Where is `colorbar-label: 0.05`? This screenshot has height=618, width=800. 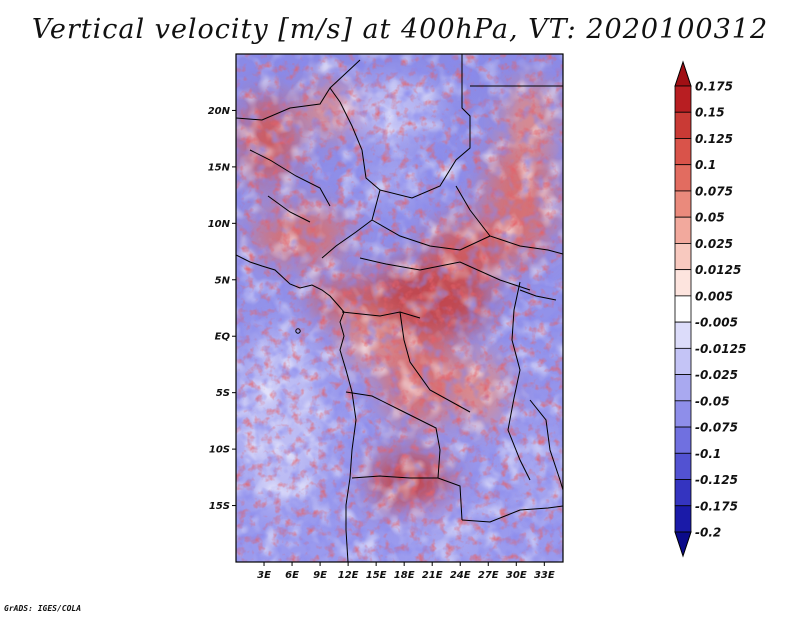 colorbar-label: 0.05 is located at coordinates (710, 218).